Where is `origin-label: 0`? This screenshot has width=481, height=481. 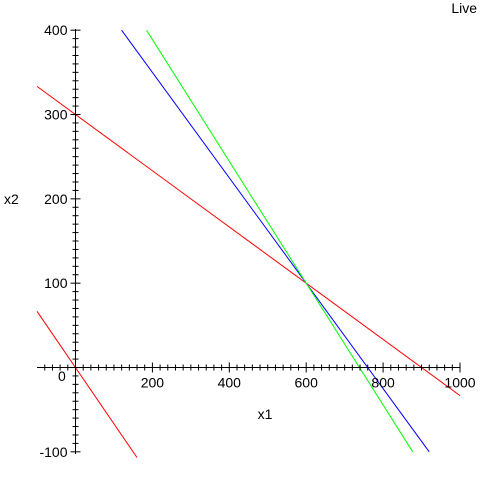
origin-label: 0 is located at coordinates (62, 376).